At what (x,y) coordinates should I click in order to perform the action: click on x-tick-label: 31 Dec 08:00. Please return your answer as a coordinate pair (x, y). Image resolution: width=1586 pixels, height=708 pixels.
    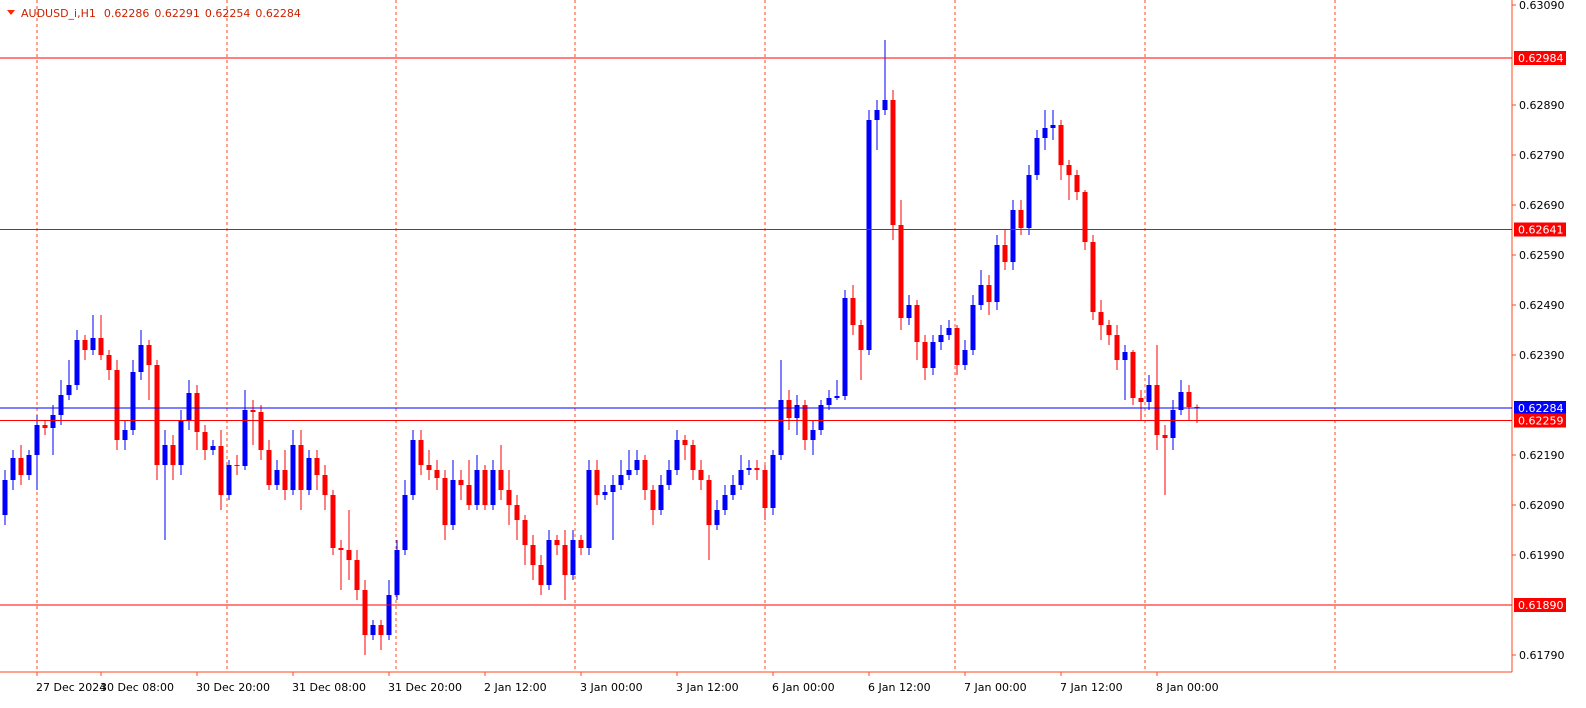
    Looking at the image, I should click on (329, 687).